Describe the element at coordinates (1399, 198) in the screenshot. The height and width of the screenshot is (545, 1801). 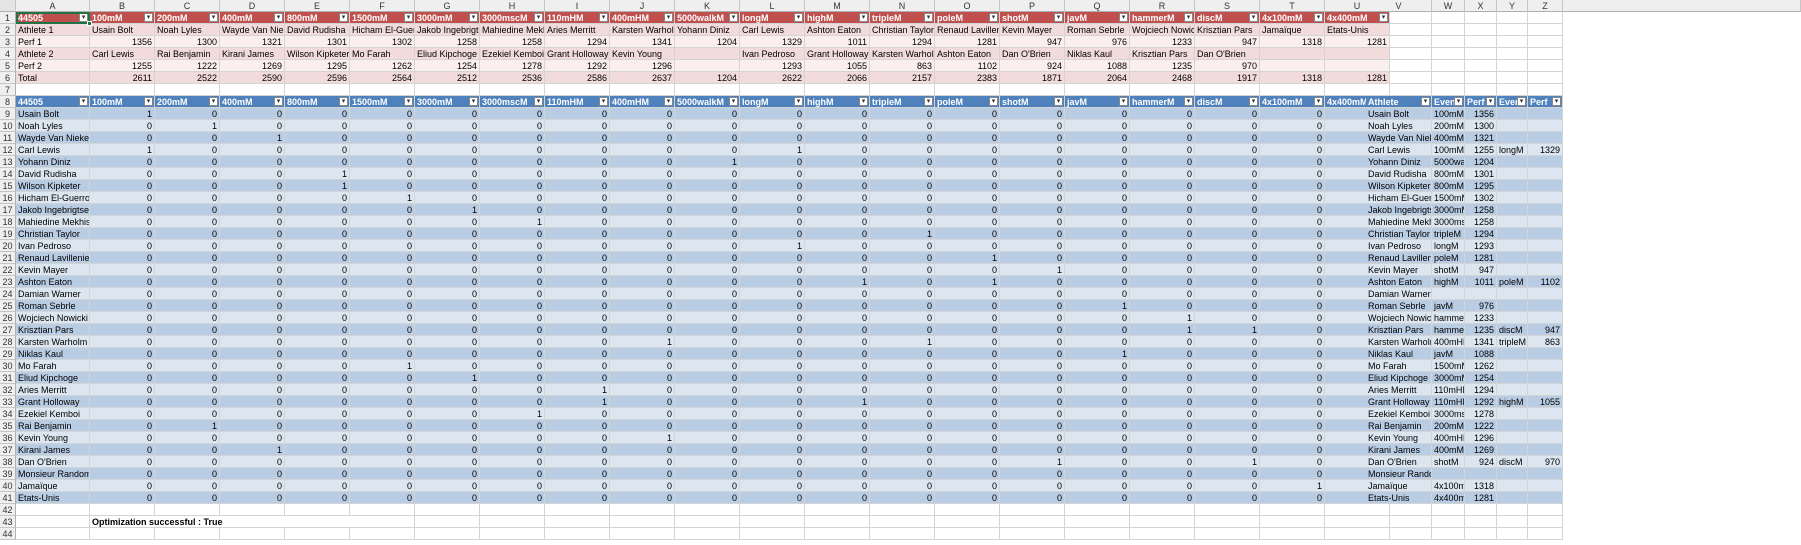
I see `side-table-cell: Hicham El-Guerrouj` at that location.